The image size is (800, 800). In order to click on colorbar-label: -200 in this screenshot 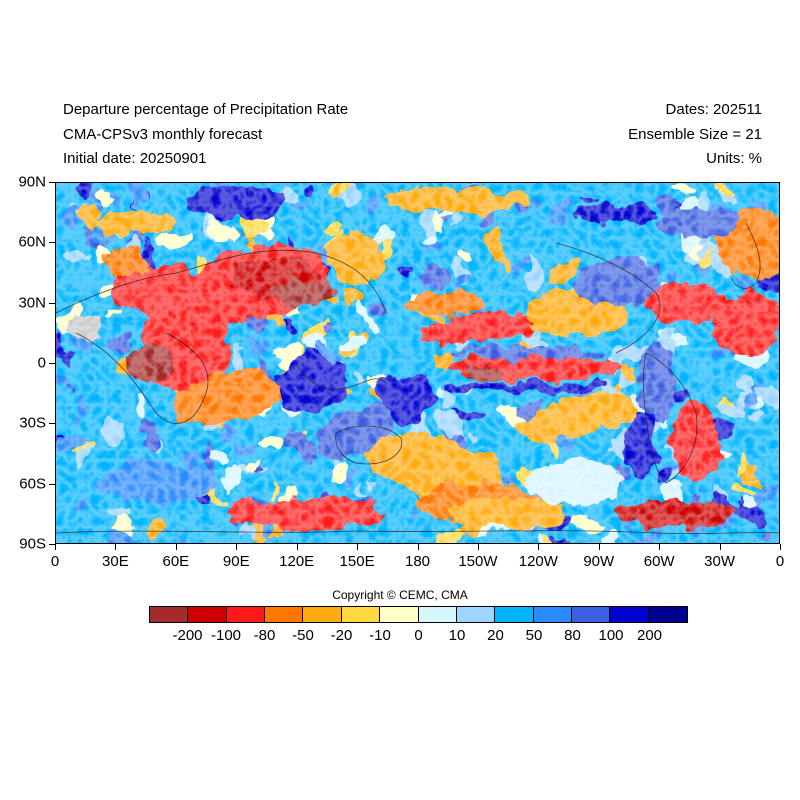, I will do `click(187, 635)`.